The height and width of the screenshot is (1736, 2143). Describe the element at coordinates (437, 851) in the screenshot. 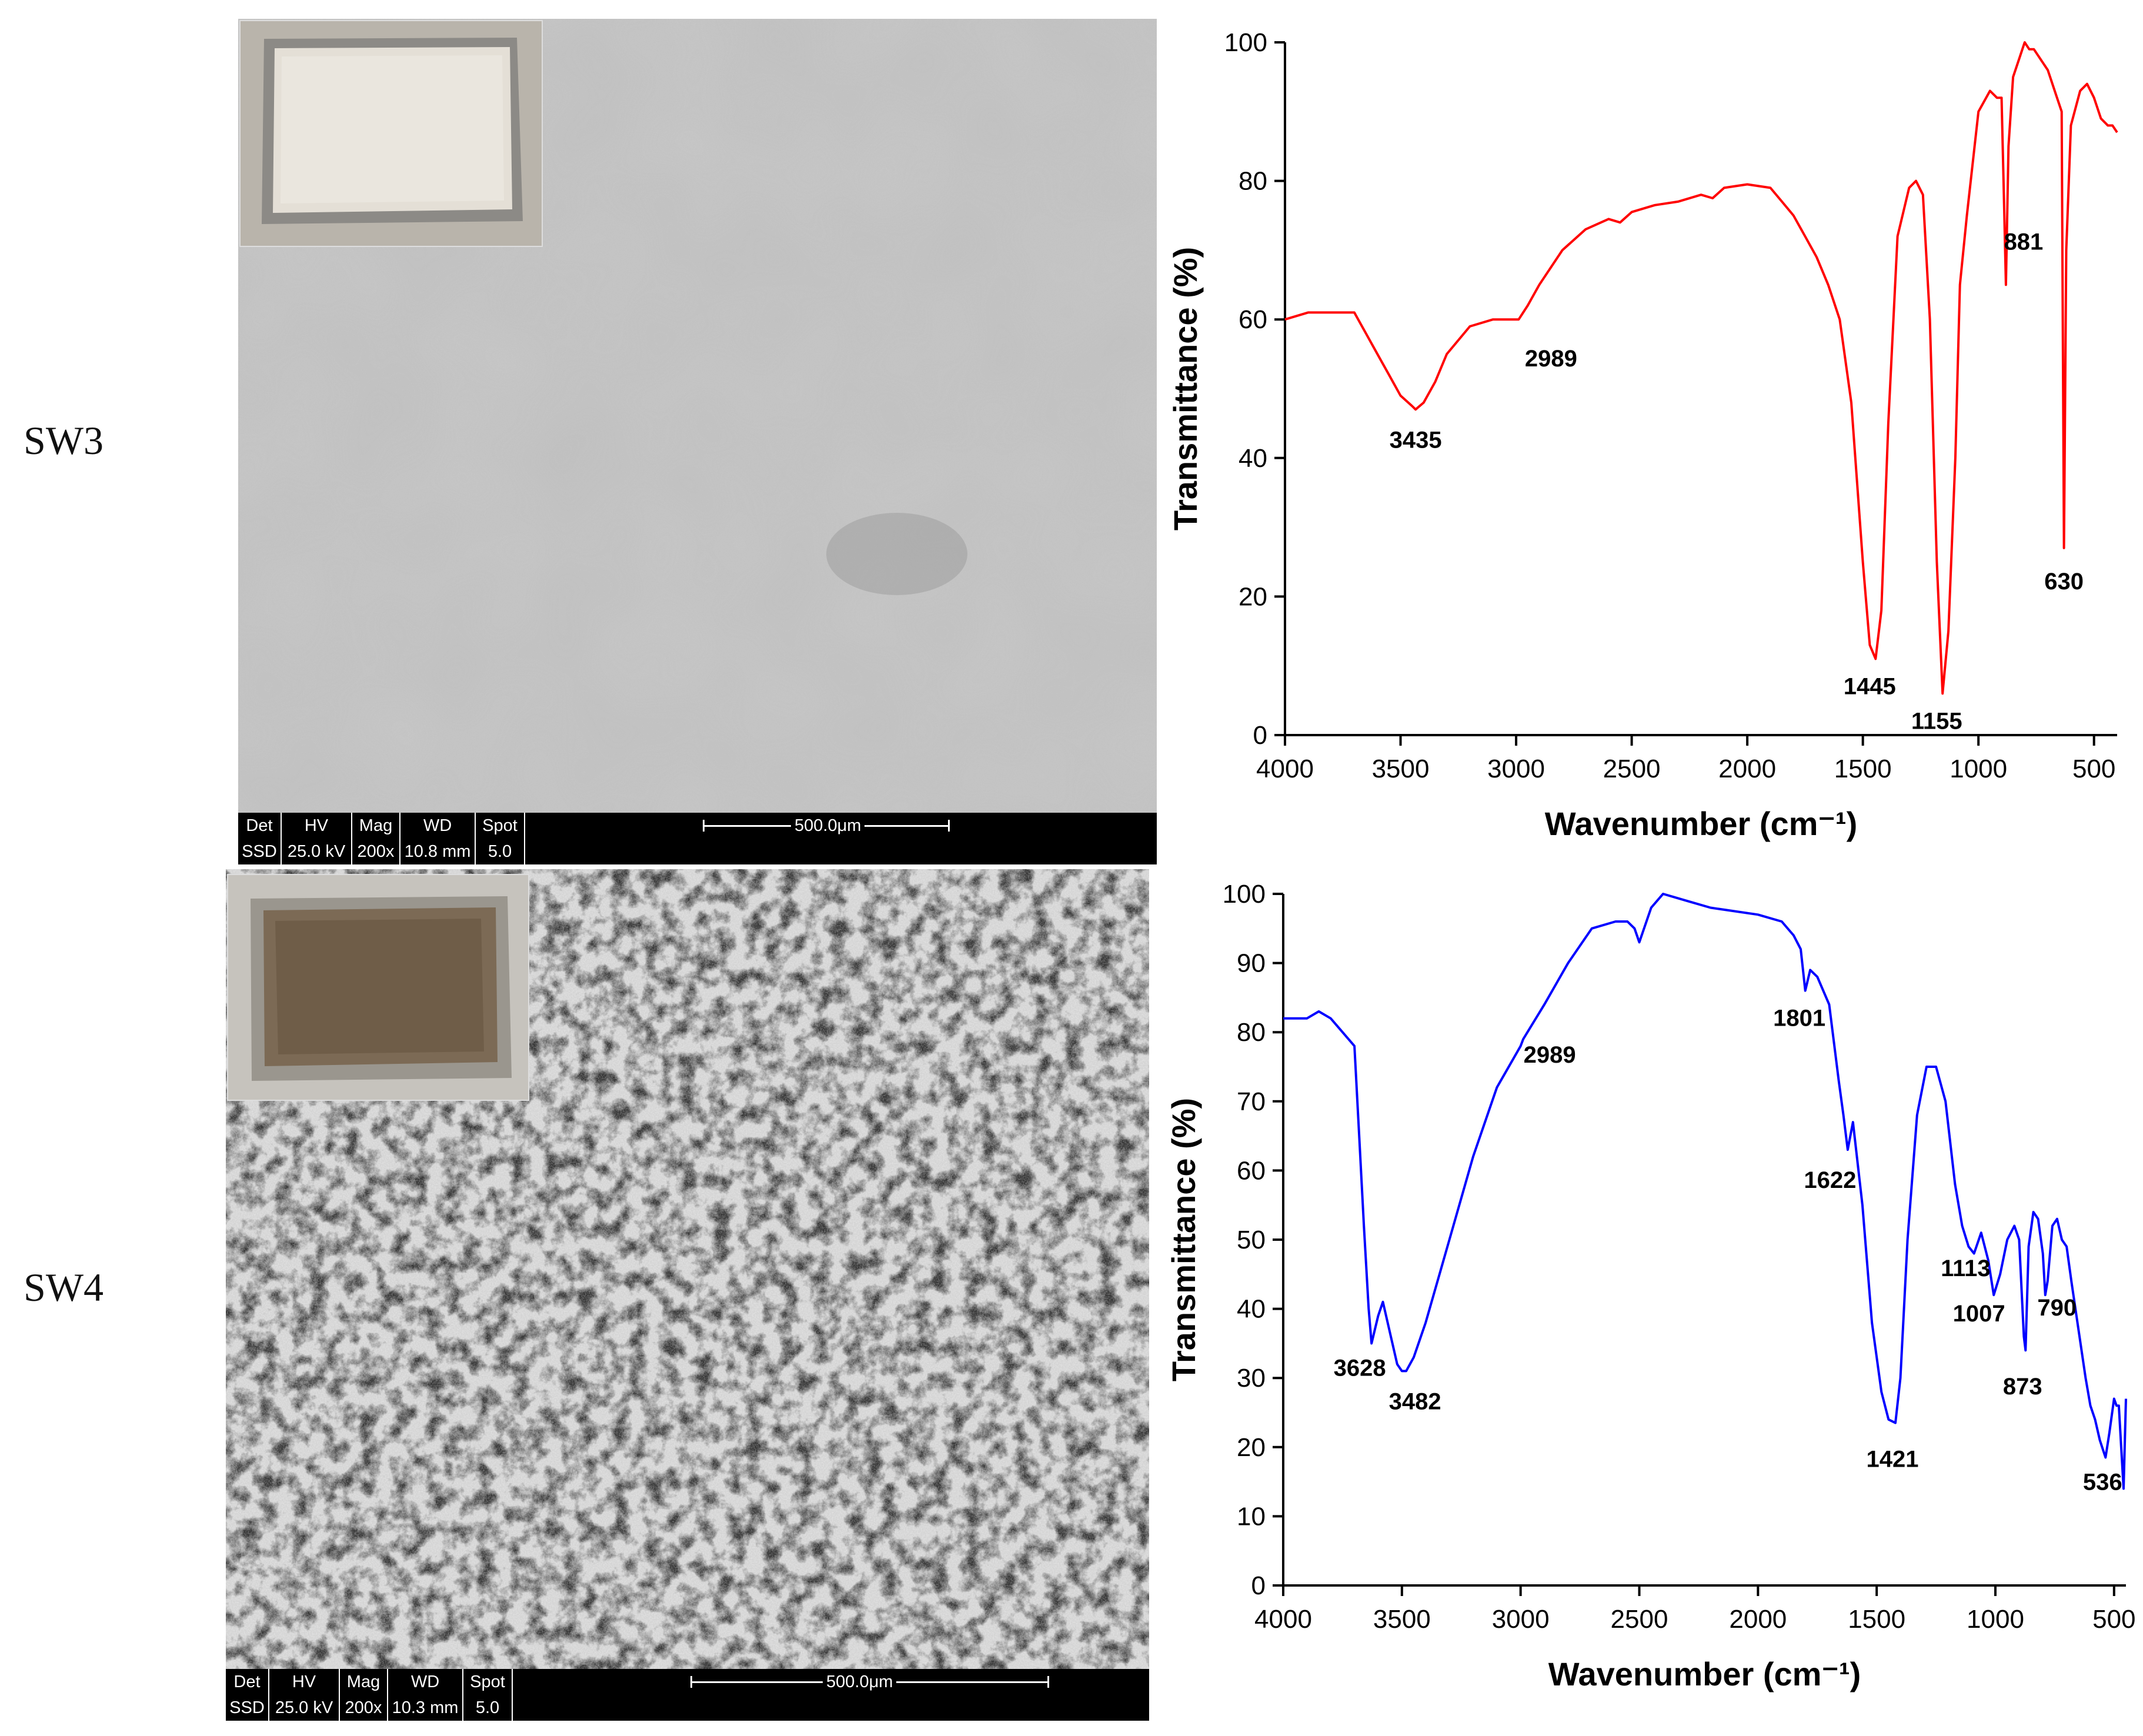

I see `databar-value-wd: 10.8 mm` at that location.